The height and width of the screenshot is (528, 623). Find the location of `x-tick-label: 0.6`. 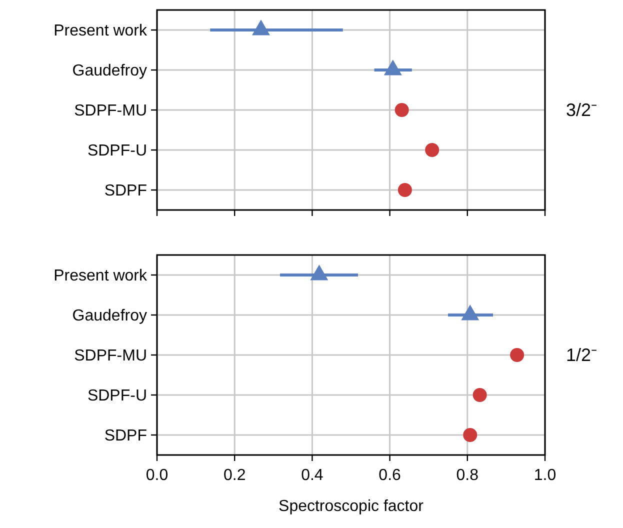

x-tick-label: 0.6 is located at coordinates (390, 475).